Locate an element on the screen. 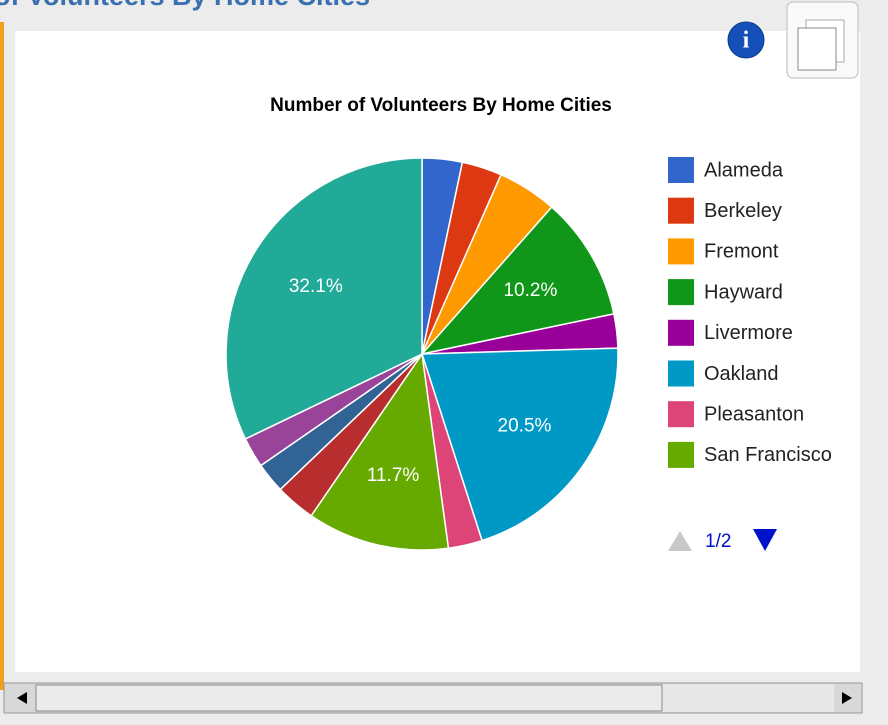 This screenshot has width=888, height=725. slice-label: 11.7% is located at coordinates (393, 475).